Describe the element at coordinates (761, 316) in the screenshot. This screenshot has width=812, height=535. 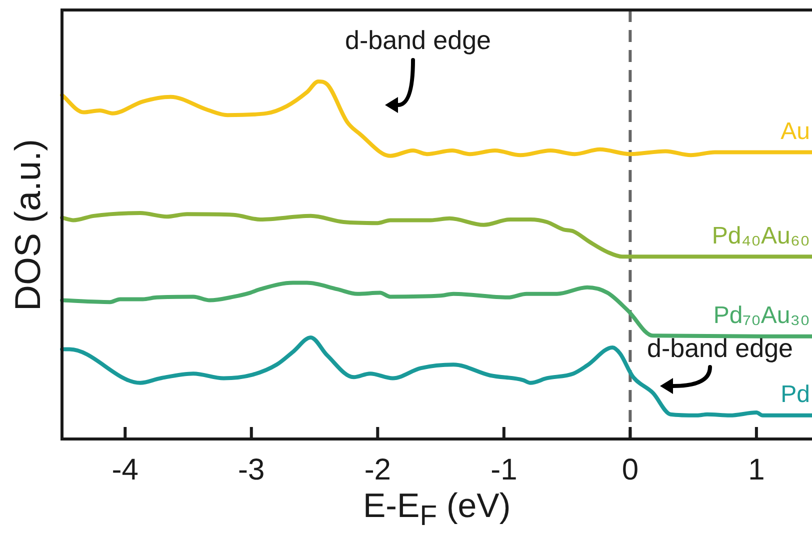
I see `series-label: Pd₇₀Au₃₀` at that location.